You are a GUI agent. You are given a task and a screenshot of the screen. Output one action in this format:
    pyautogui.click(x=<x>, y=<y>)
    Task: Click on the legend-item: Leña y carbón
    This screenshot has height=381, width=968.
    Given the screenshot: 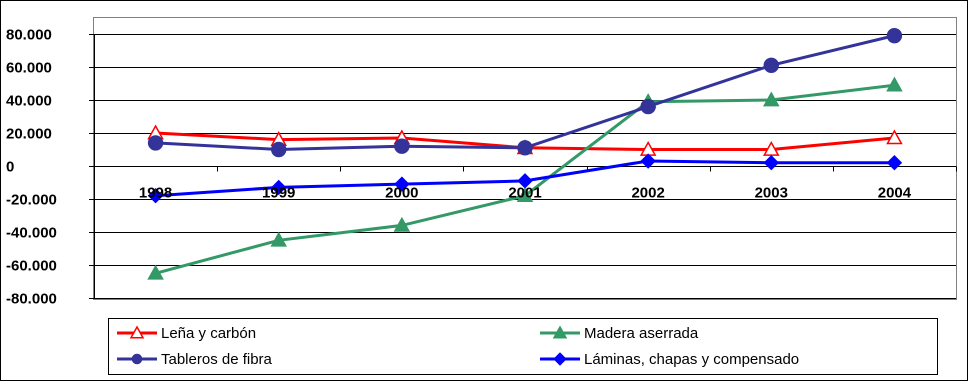 What is the action you would take?
    pyautogui.click(x=186, y=333)
    